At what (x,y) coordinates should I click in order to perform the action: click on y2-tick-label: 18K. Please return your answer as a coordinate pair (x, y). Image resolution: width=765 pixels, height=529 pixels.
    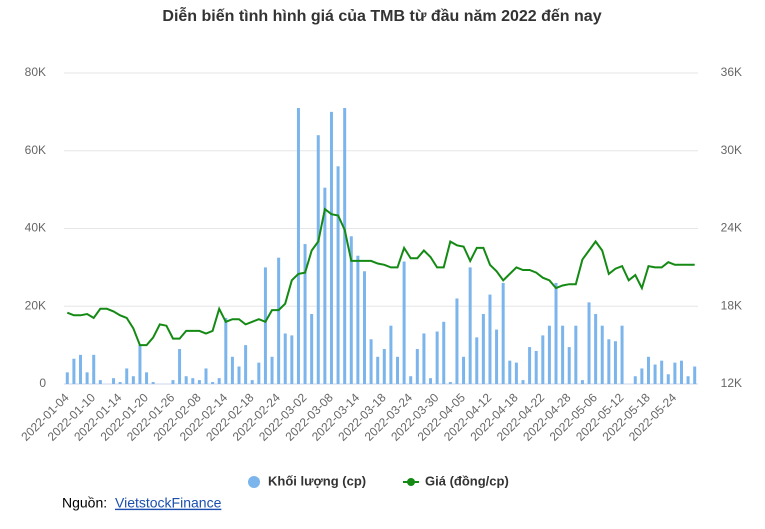
    Looking at the image, I should click on (731, 305).